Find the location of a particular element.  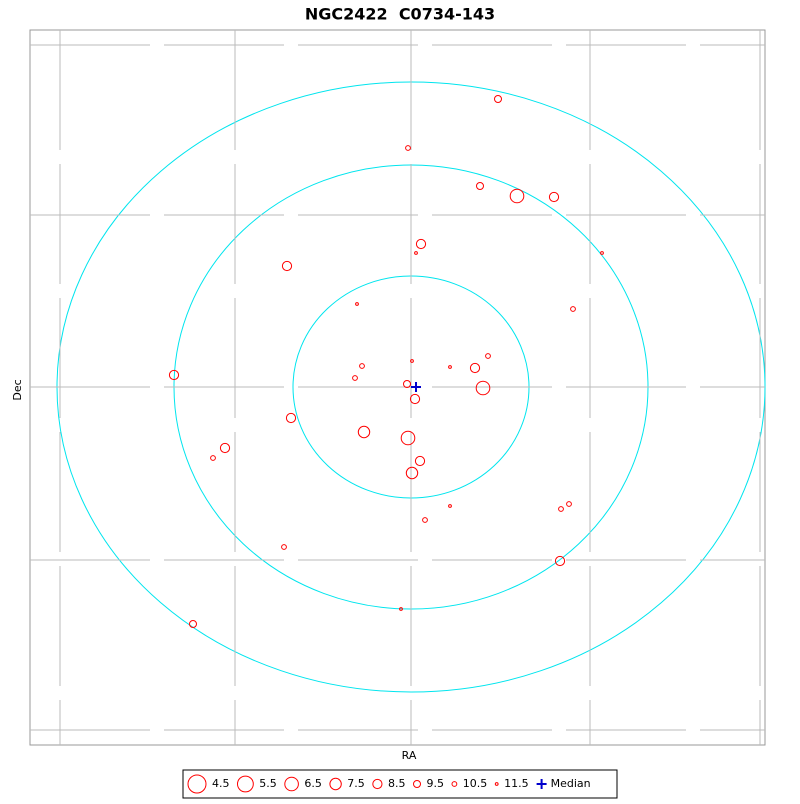

legend-label: 11.5 is located at coordinates (516, 783).